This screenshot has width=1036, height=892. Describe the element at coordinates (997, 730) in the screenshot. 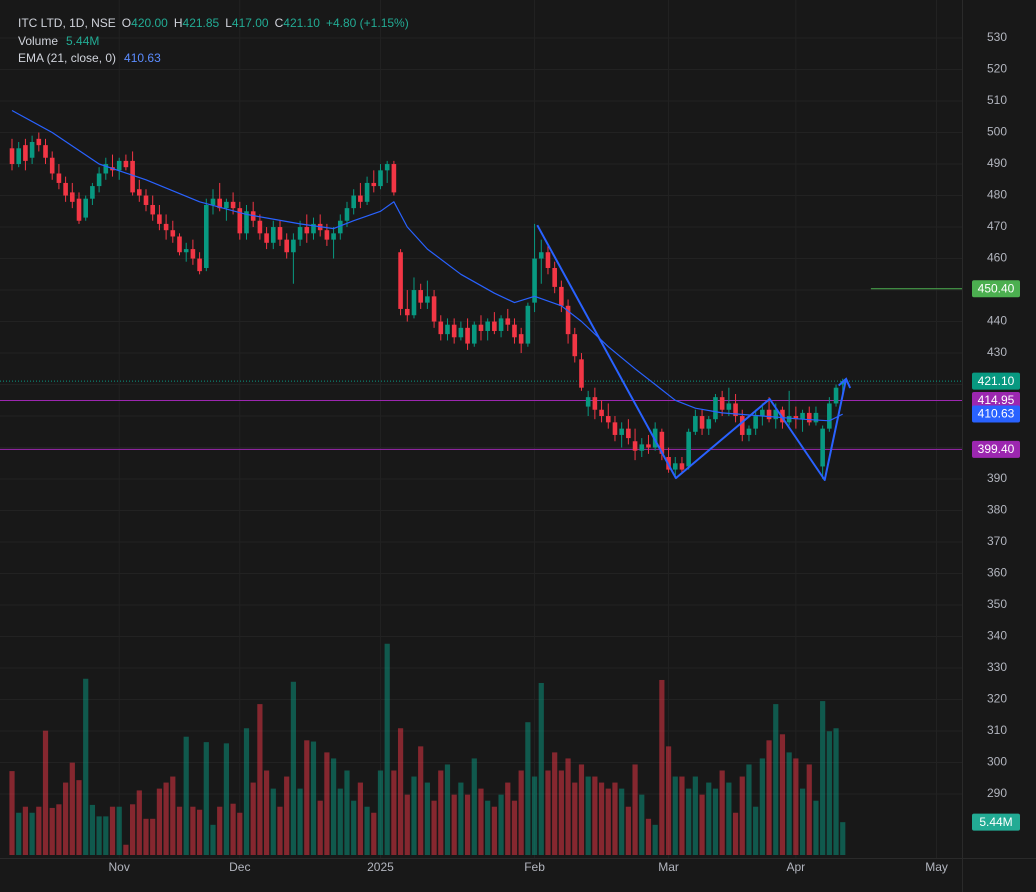

I see `y-tick-label: 310` at that location.